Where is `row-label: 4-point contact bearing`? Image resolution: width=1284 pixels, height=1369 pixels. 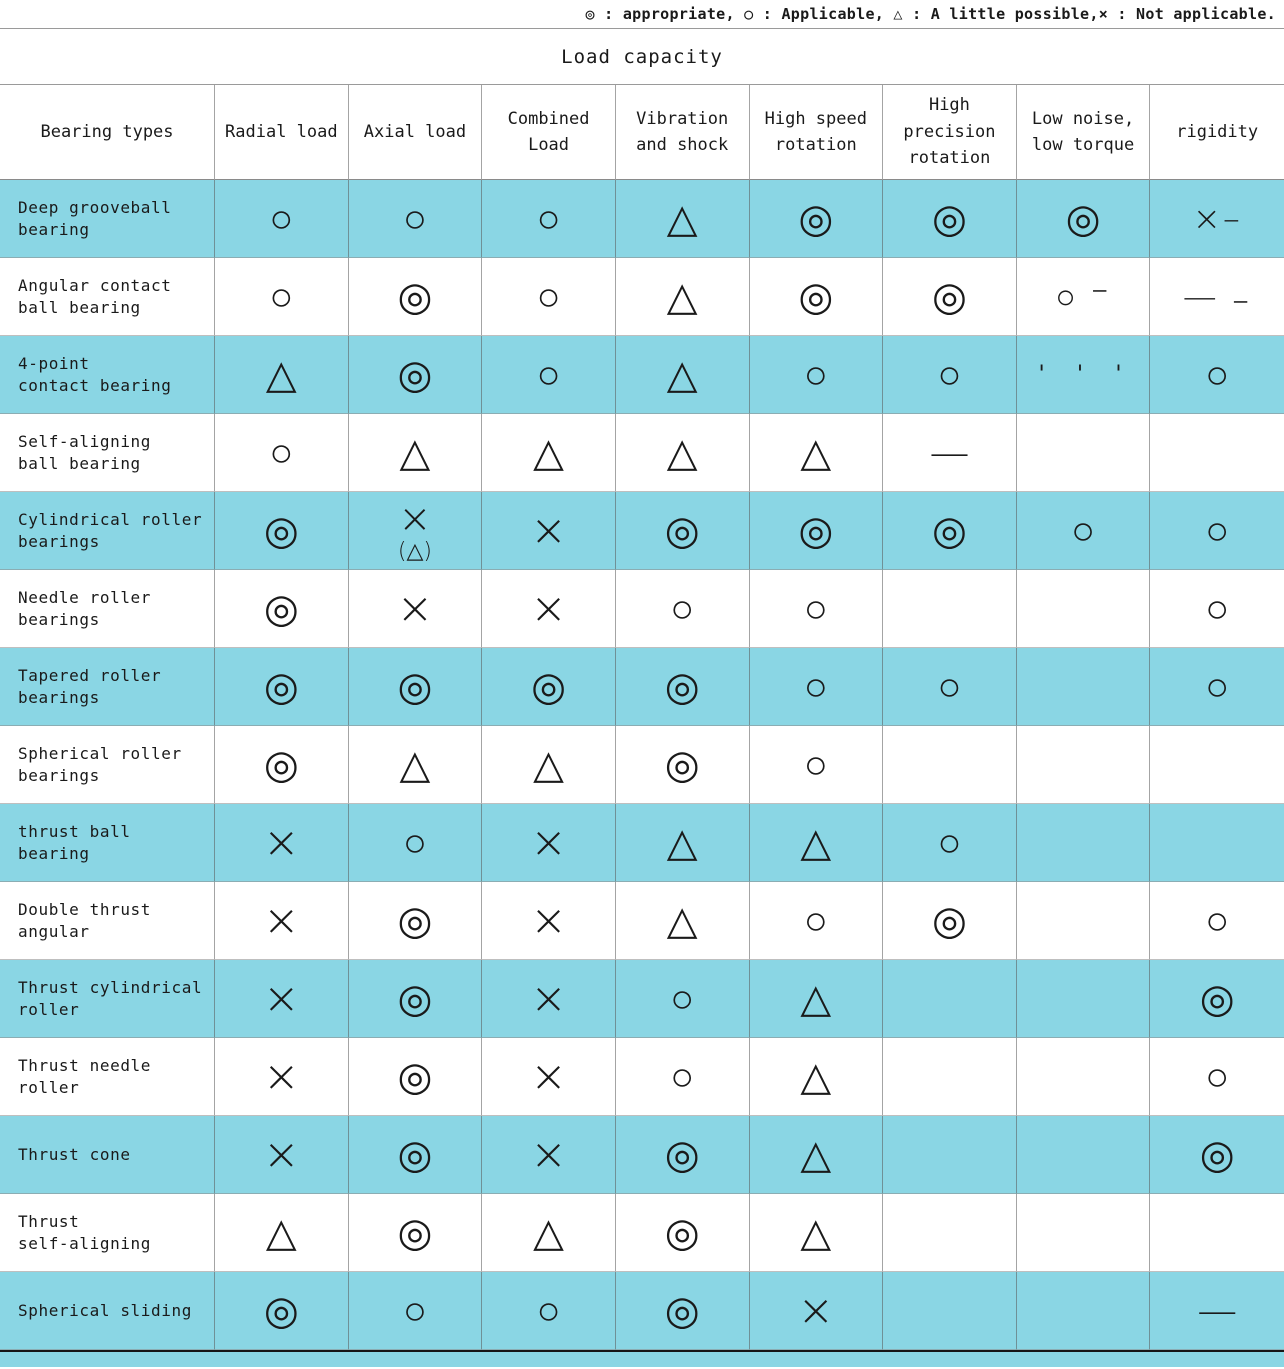
row-label: 4-point contact bearing is located at coordinates (107, 375).